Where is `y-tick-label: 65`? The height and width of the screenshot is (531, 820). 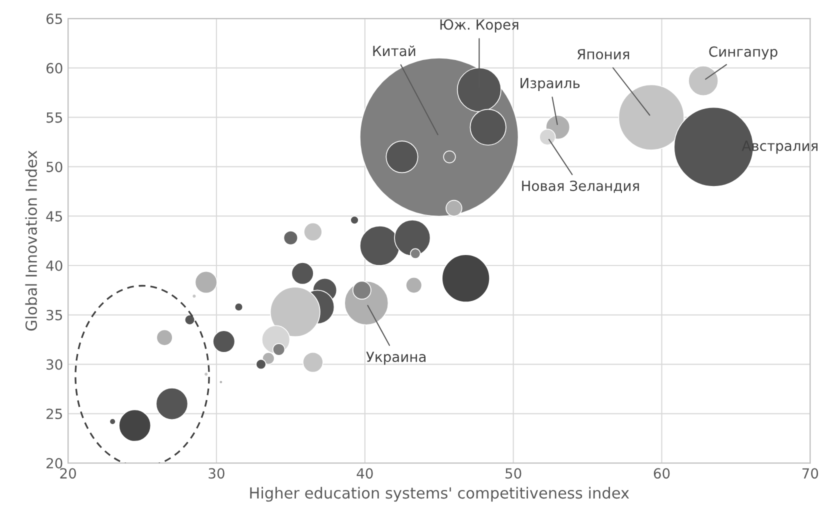 y-tick-label: 65 is located at coordinates (54, 19).